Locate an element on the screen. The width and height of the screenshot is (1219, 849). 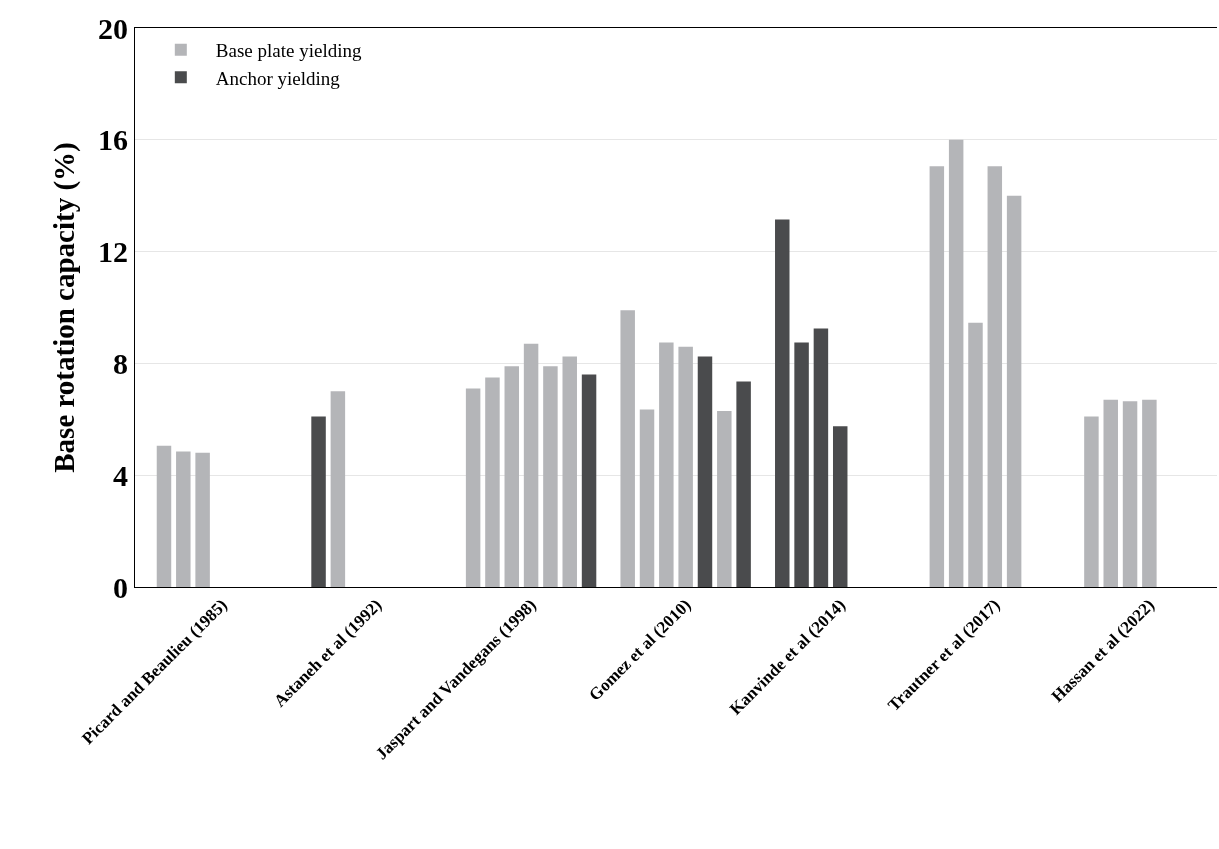
y-tick-label: 20 is located at coordinates (113, 28).